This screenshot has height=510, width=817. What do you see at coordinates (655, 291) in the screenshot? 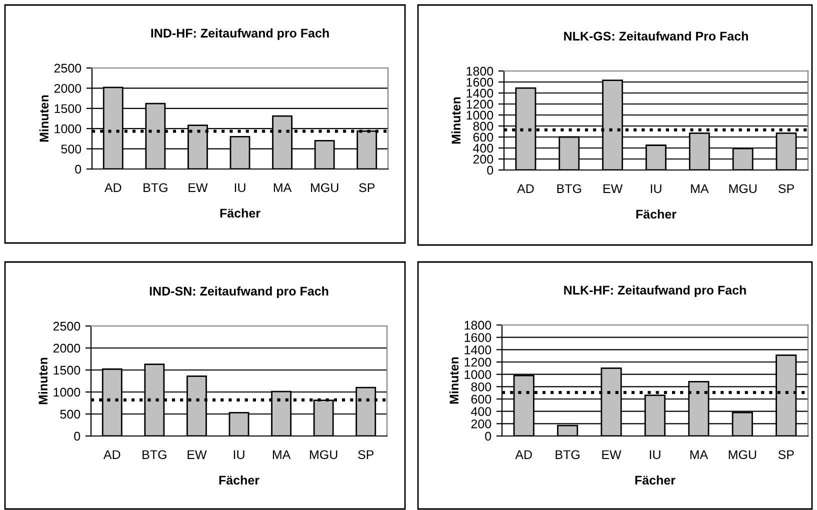
I see `chart-title: NLK-HF: Zeitaufwand pro Fach` at bounding box center [655, 291].